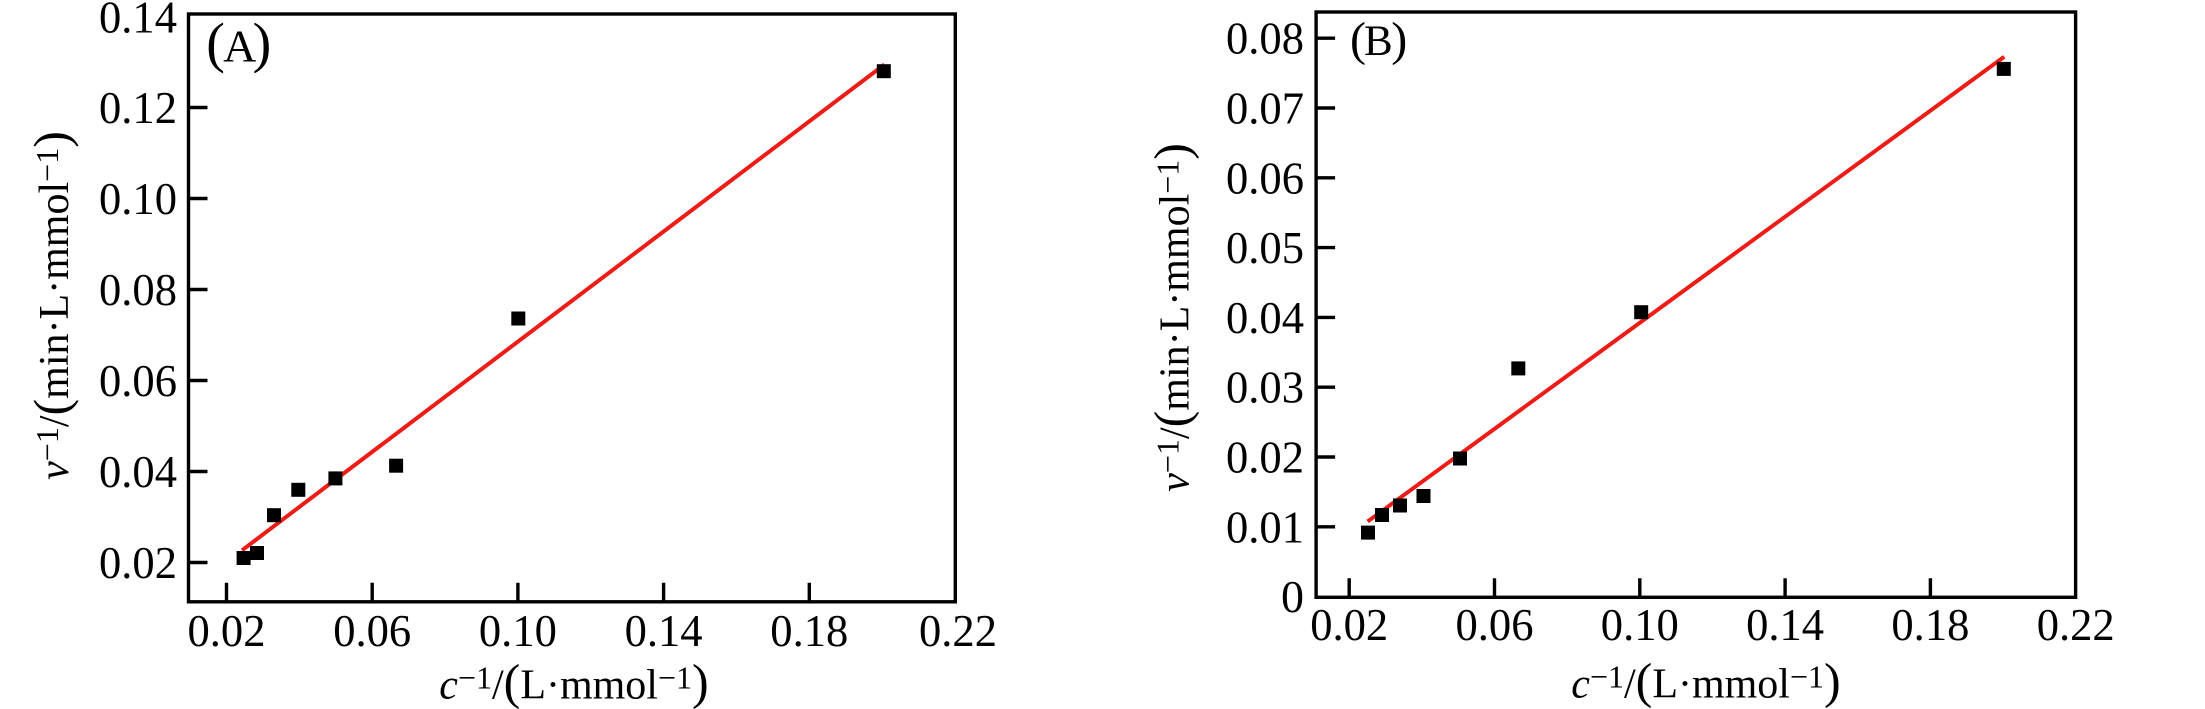  Describe the element at coordinates (1378, 41) in the screenshot. I see `svg-text: B` at that location.